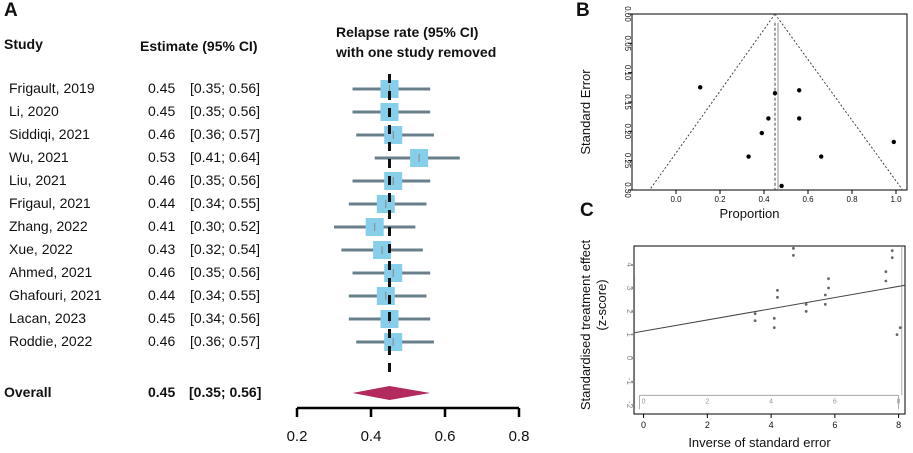  I want to click on radial-y-tick-label: -2, so click(629, 405).